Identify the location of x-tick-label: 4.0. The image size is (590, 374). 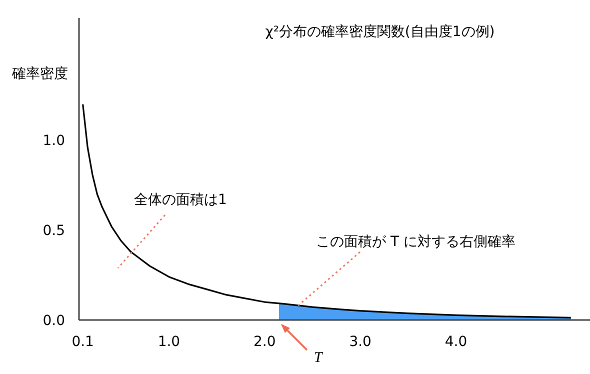
(456, 342).